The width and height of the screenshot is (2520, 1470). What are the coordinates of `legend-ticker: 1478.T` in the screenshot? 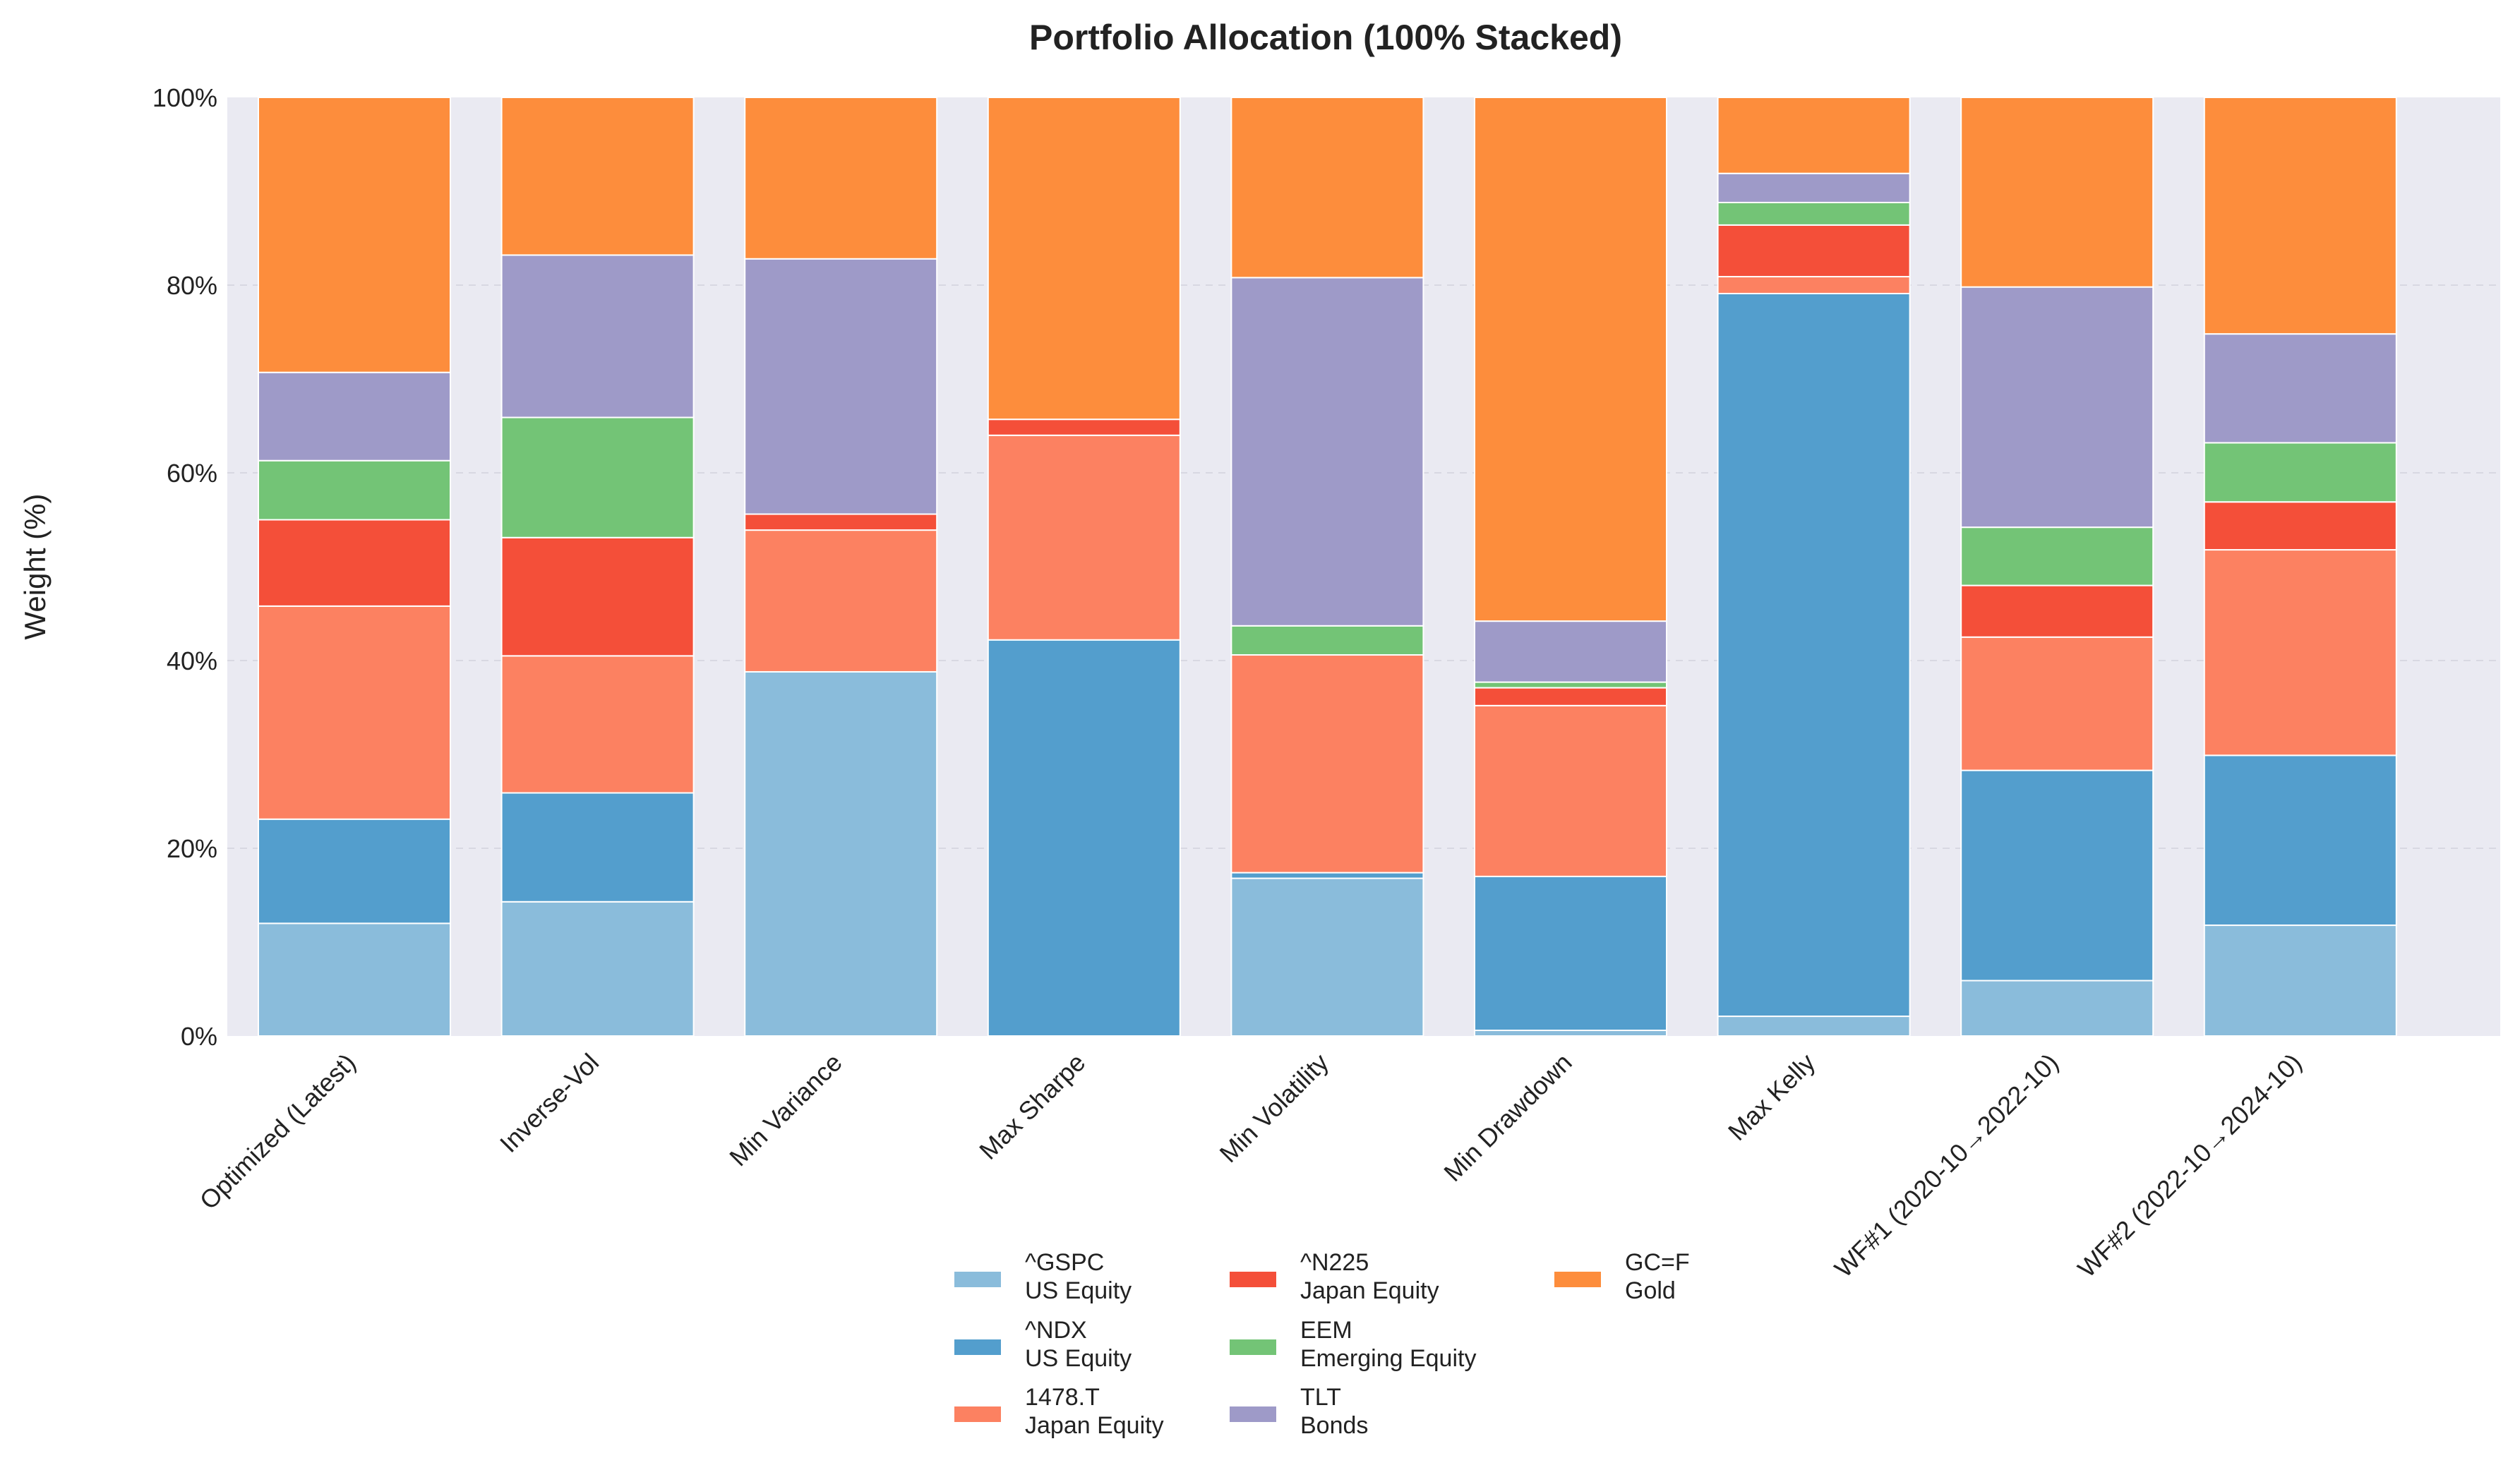 It's located at (1063, 1397).